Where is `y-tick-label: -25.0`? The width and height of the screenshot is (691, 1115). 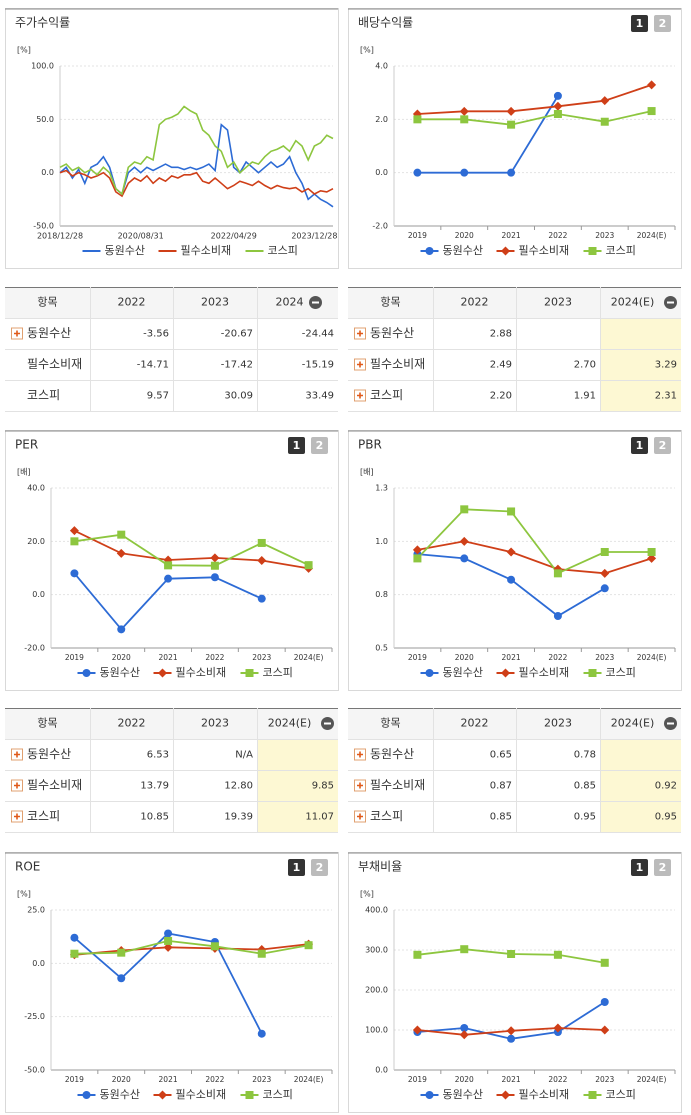 y-tick-label: -25.0 is located at coordinates (34, 1016).